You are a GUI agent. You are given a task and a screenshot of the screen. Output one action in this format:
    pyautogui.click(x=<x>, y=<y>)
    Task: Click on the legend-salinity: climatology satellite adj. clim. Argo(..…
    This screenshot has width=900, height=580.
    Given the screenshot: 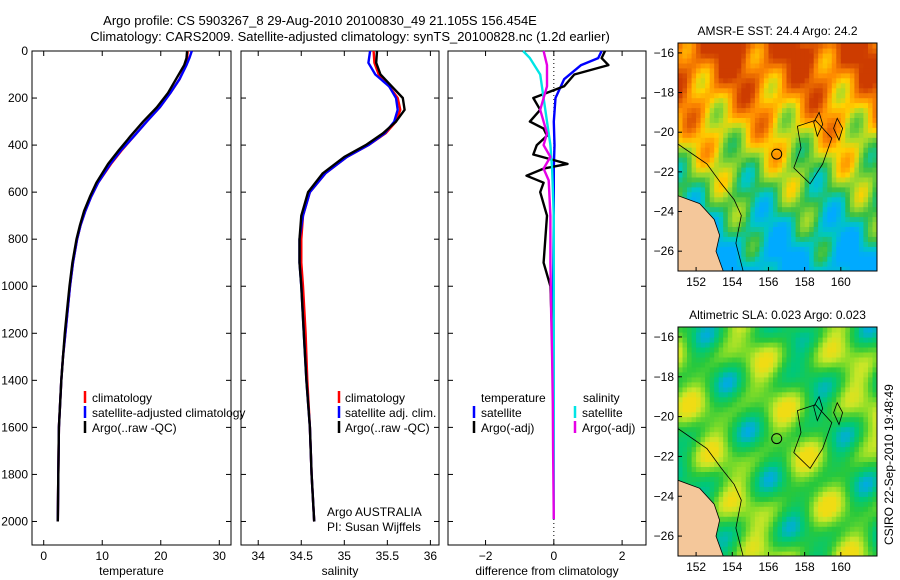 What is the action you would take?
    pyautogui.click(x=381, y=462)
    